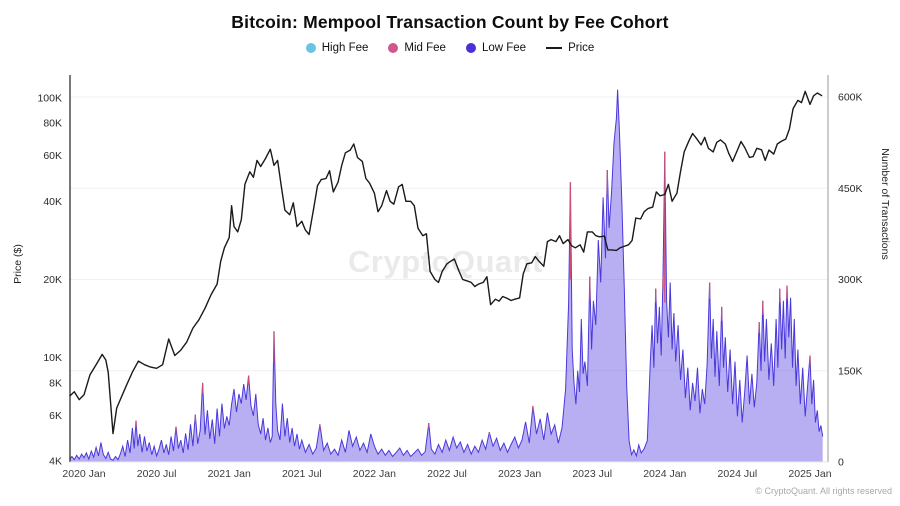 This screenshot has height=506, width=900. Describe the element at coordinates (52, 202) in the screenshot. I see `svg-text: 40K` at that location.